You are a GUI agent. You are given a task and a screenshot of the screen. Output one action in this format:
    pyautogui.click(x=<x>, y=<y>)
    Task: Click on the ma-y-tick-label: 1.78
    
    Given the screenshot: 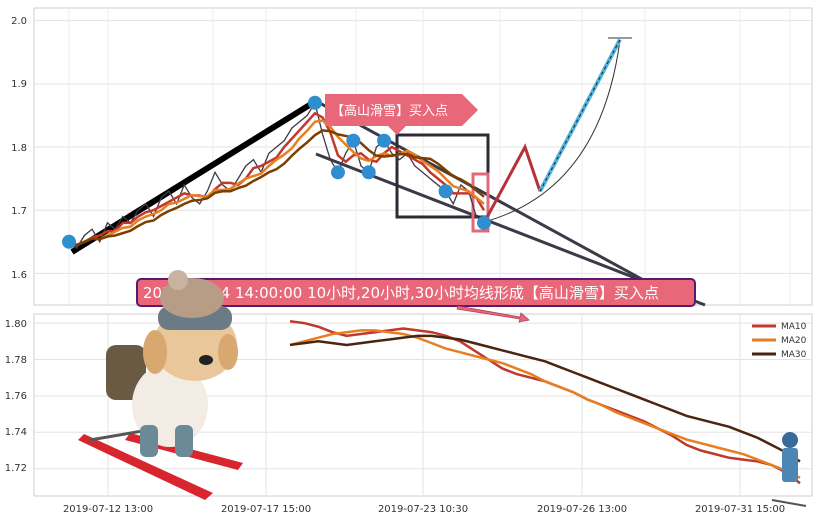 What is the action you would take?
    pyautogui.click(x=16, y=360)
    